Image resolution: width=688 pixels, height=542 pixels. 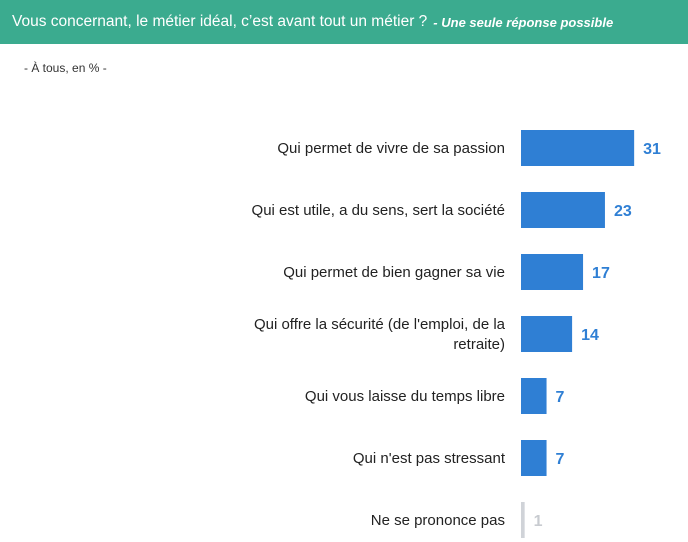 What do you see at coordinates (429, 458) in the screenshot?
I see `category-label: Qui n'est pas stressant` at bounding box center [429, 458].